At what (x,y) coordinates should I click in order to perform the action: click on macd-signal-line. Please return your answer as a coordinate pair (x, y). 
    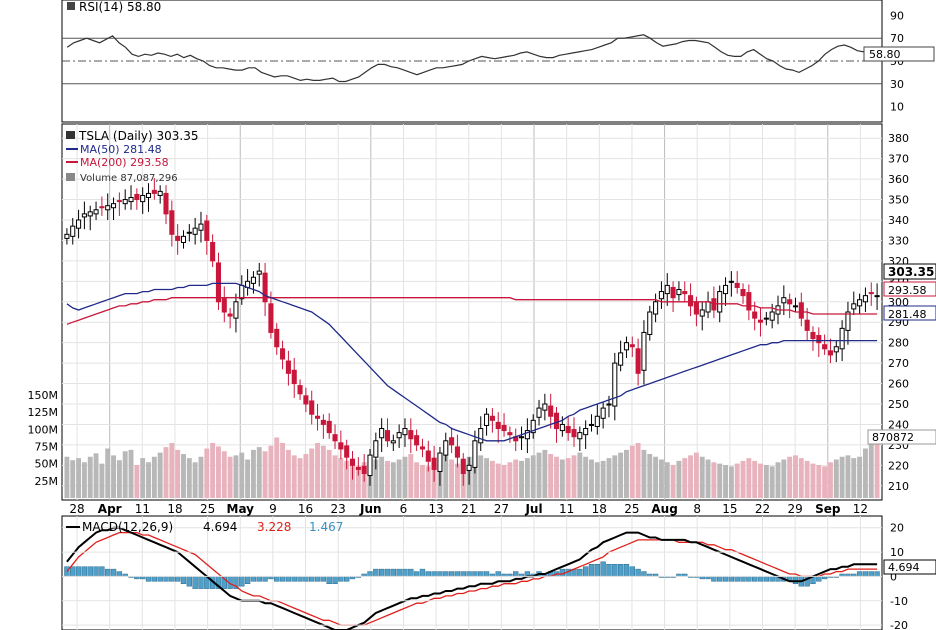
    Looking at the image, I should click on (472, 578).